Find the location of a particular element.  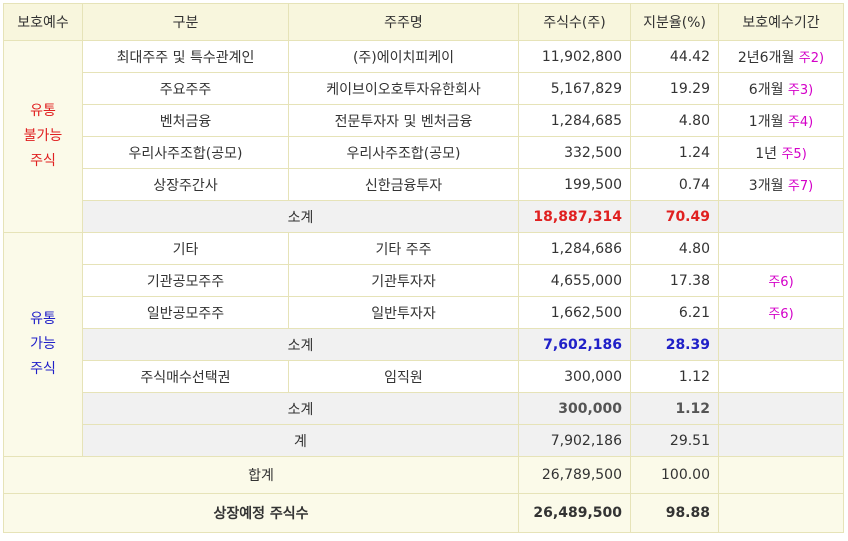

group-label-tradable: 유통 가능 주식 is located at coordinates (43, 344).